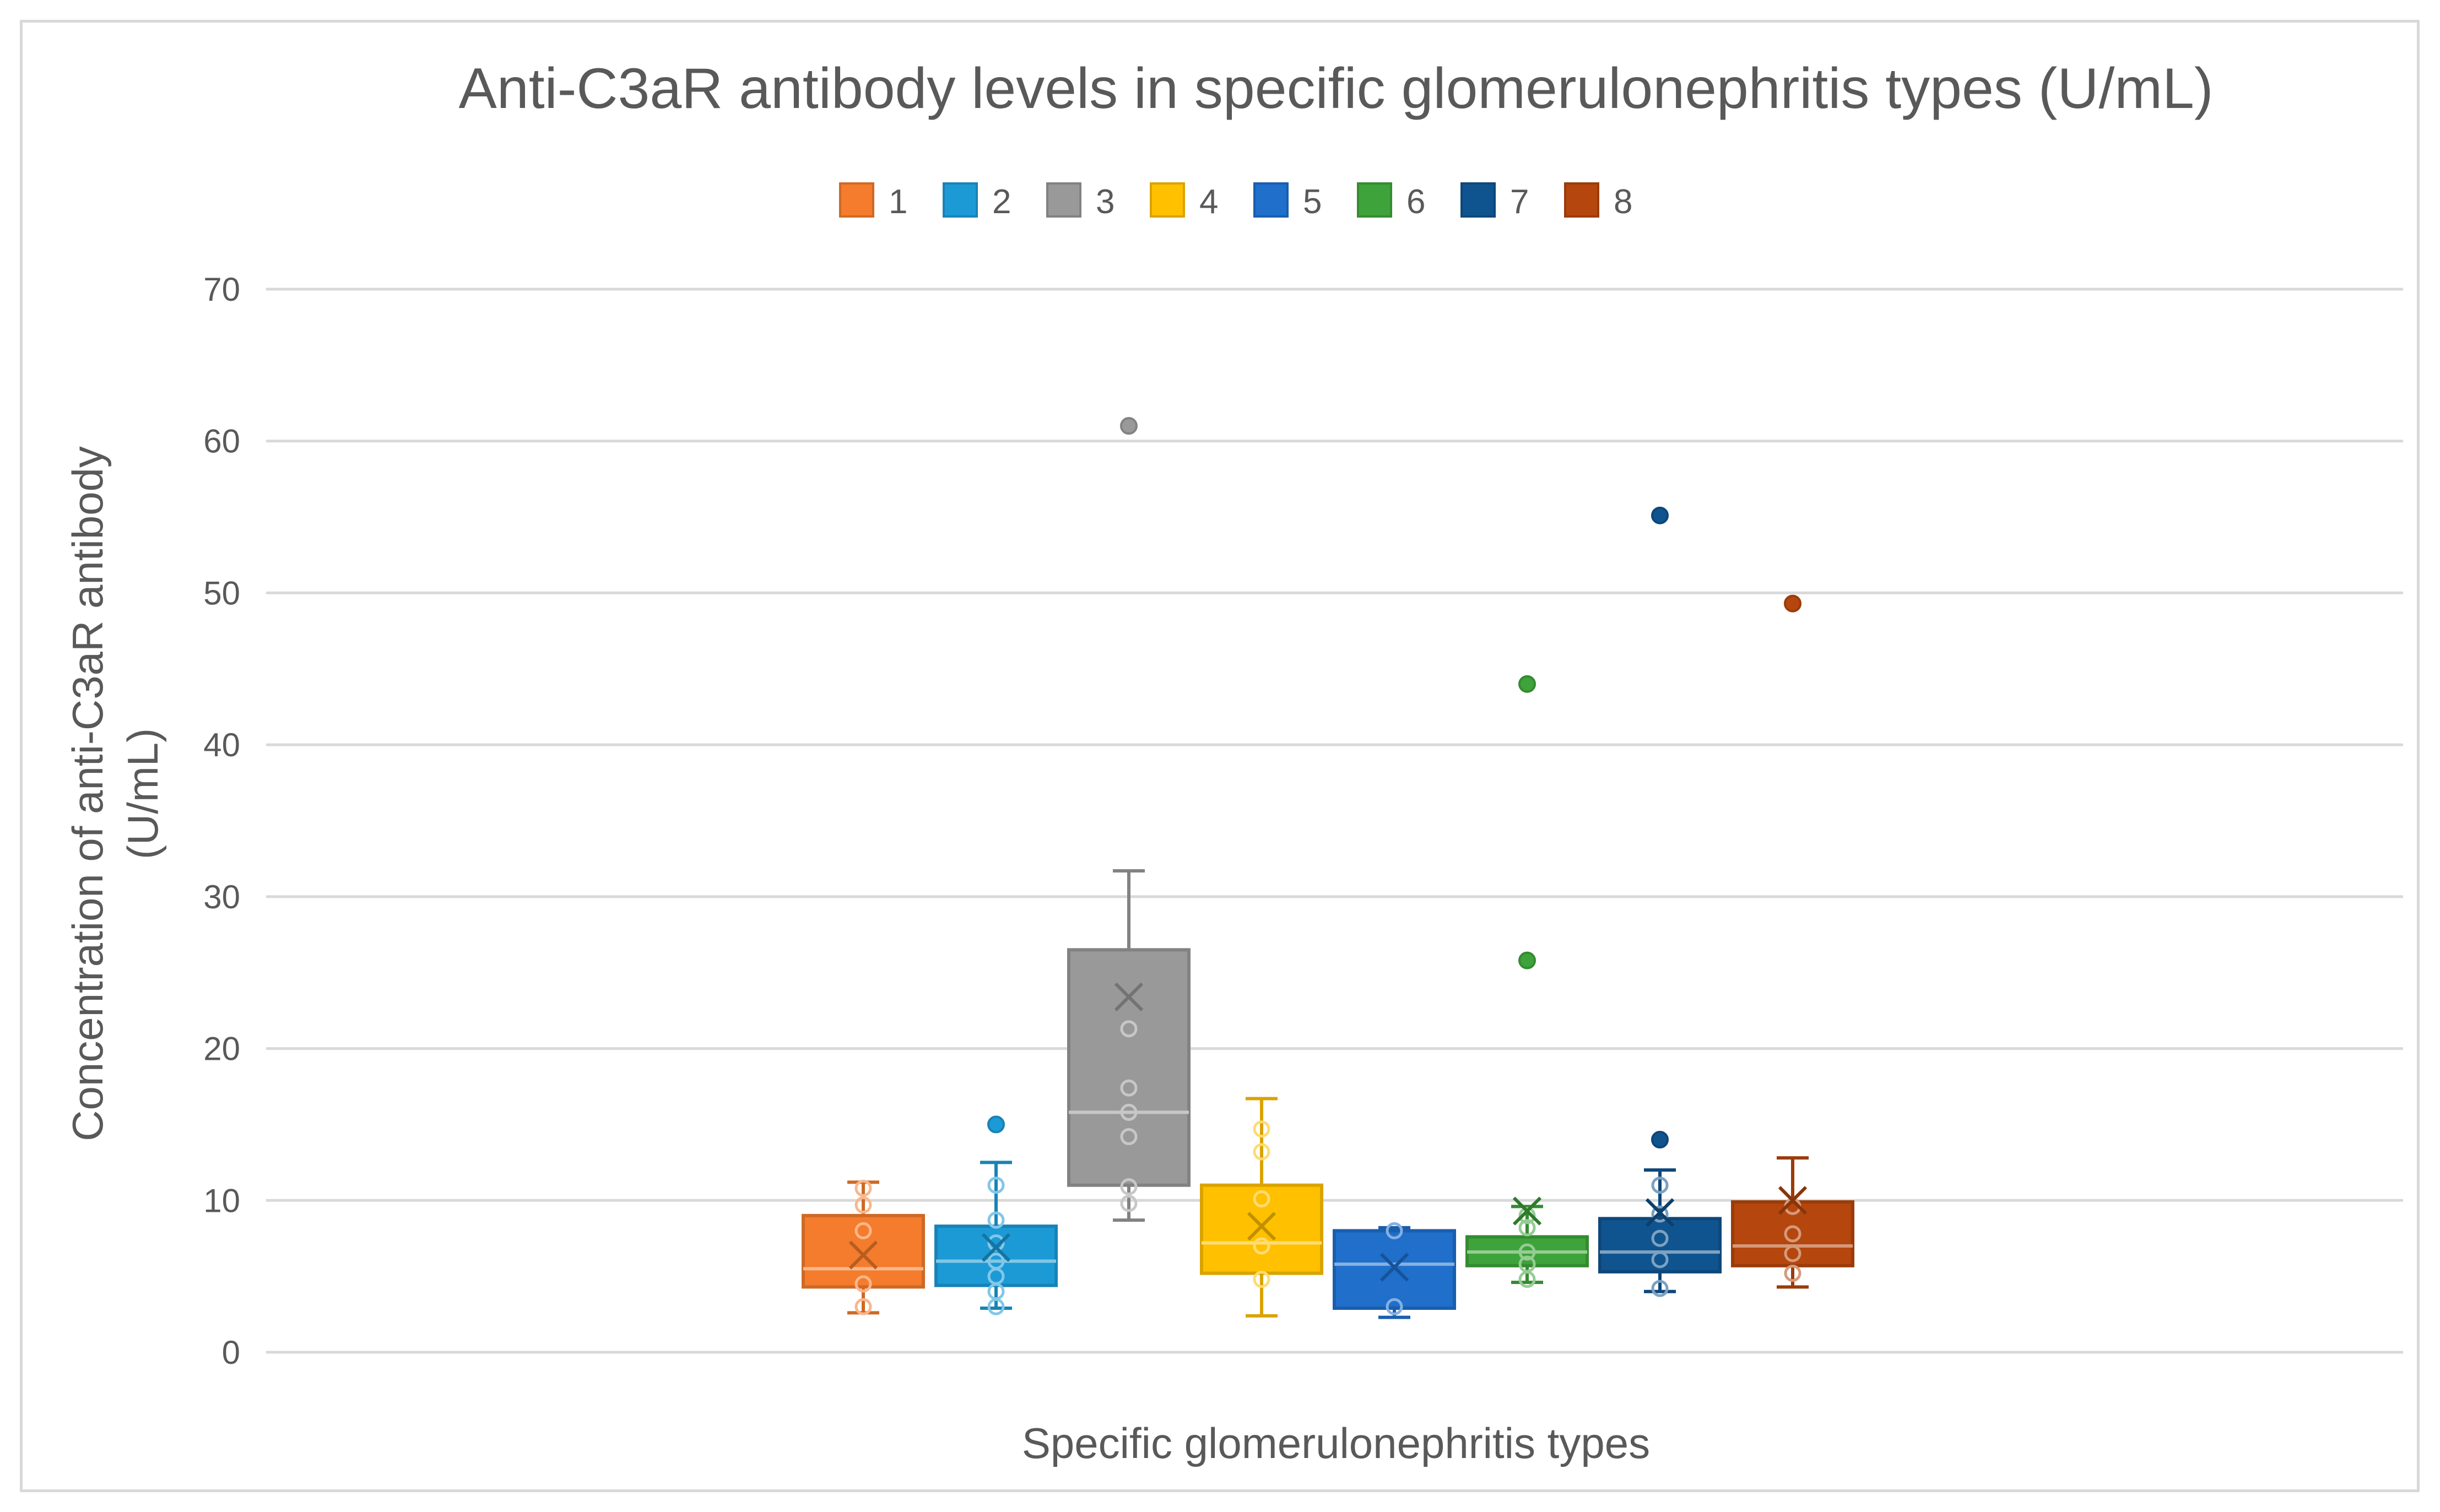  What do you see at coordinates (898, 202) in the screenshot?
I see `legend-label: 1` at bounding box center [898, 202].